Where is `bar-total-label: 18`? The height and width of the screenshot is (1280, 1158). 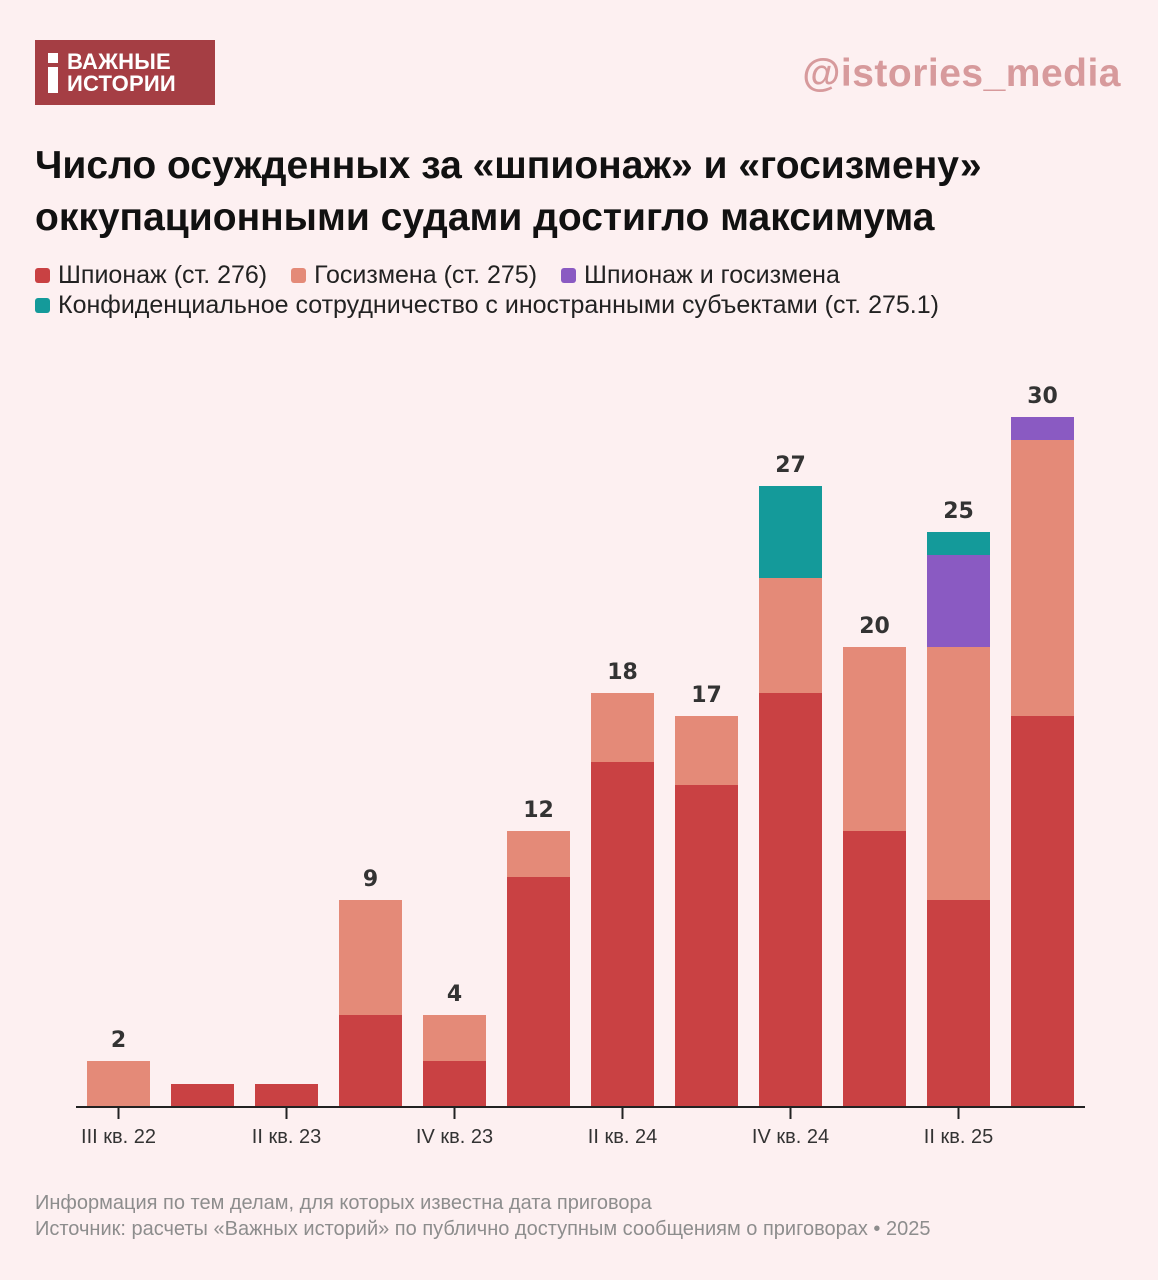 bar-total-label: 18 is located at coordinates (622, 672).